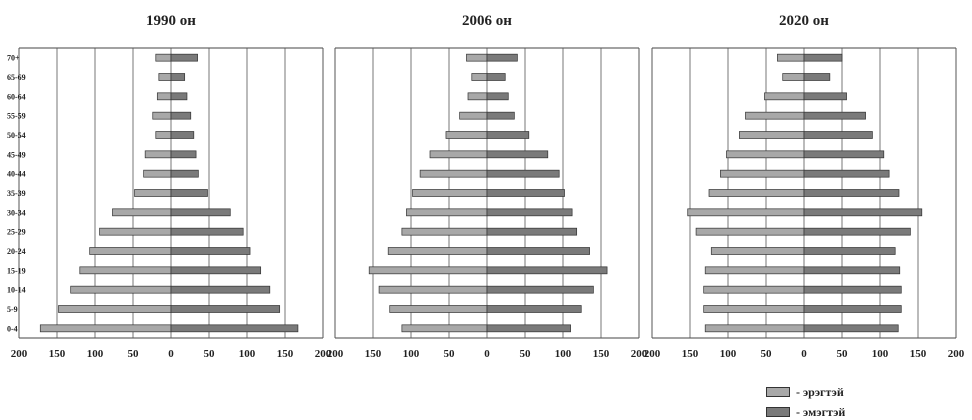 The width and height of the screenshot is (972, 420). What do you see at coordinates (16, 154) in the screenshot?
I see `age-group-label: 45-49` at bounding box center [16, 154].